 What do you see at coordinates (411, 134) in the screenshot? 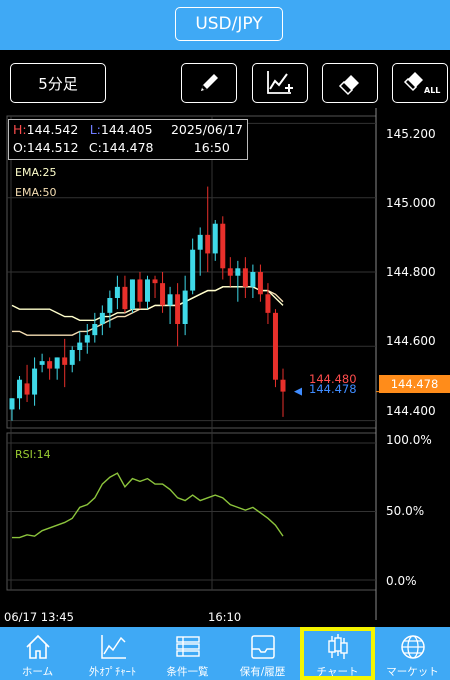
I see `price-tick: 145.200` at bounding box center [411, 134].